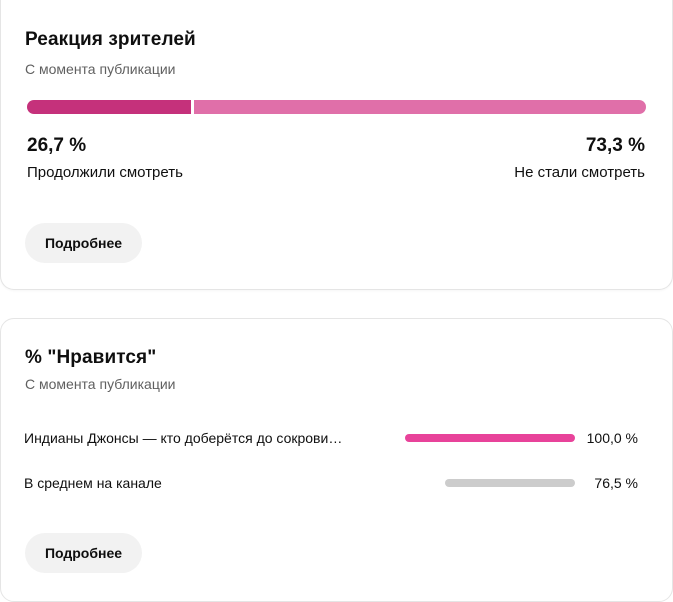 Image resolution: width=673 pixels, height=602 pixels. I want to click on retention-card-title: Реакция зрителей, so click(110, 39).